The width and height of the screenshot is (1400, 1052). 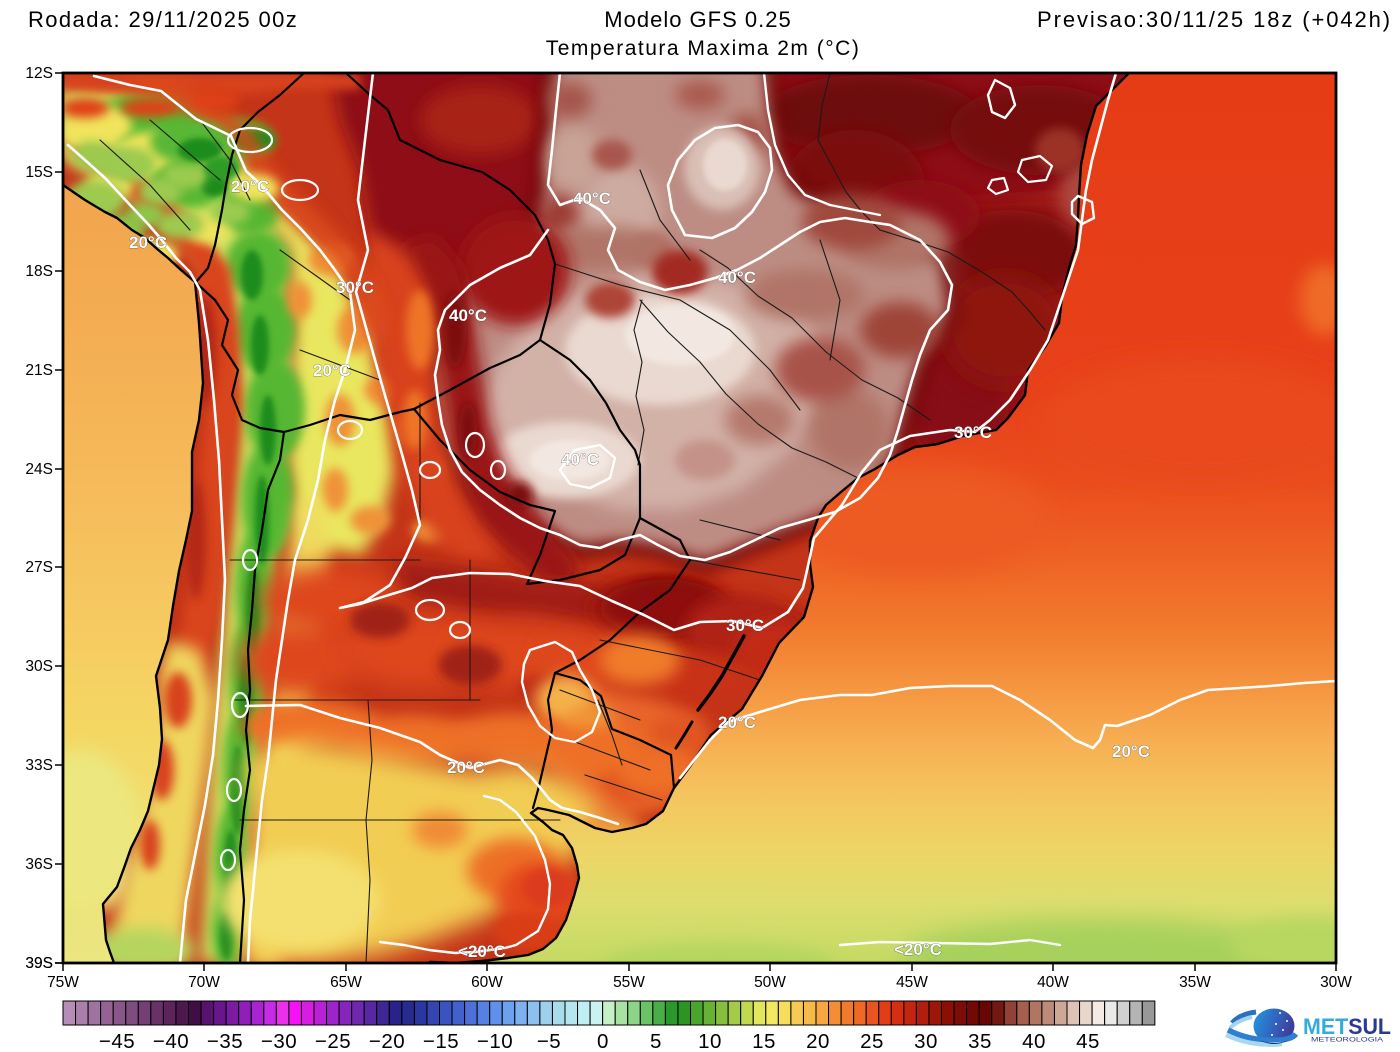 What do you see at coordinates (1088, 1041) in the screenshot?
I see `svg-text: 45` at bounding box center [1088, 1041].